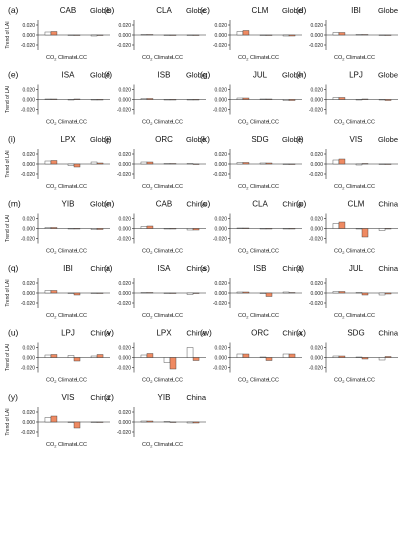  Describe the element at coordinates (347, 356) in the screenshot. I see `panel-x: (x) SDG China 0.020 0.000 -0.020 CO2 Climate LCC` at that location.